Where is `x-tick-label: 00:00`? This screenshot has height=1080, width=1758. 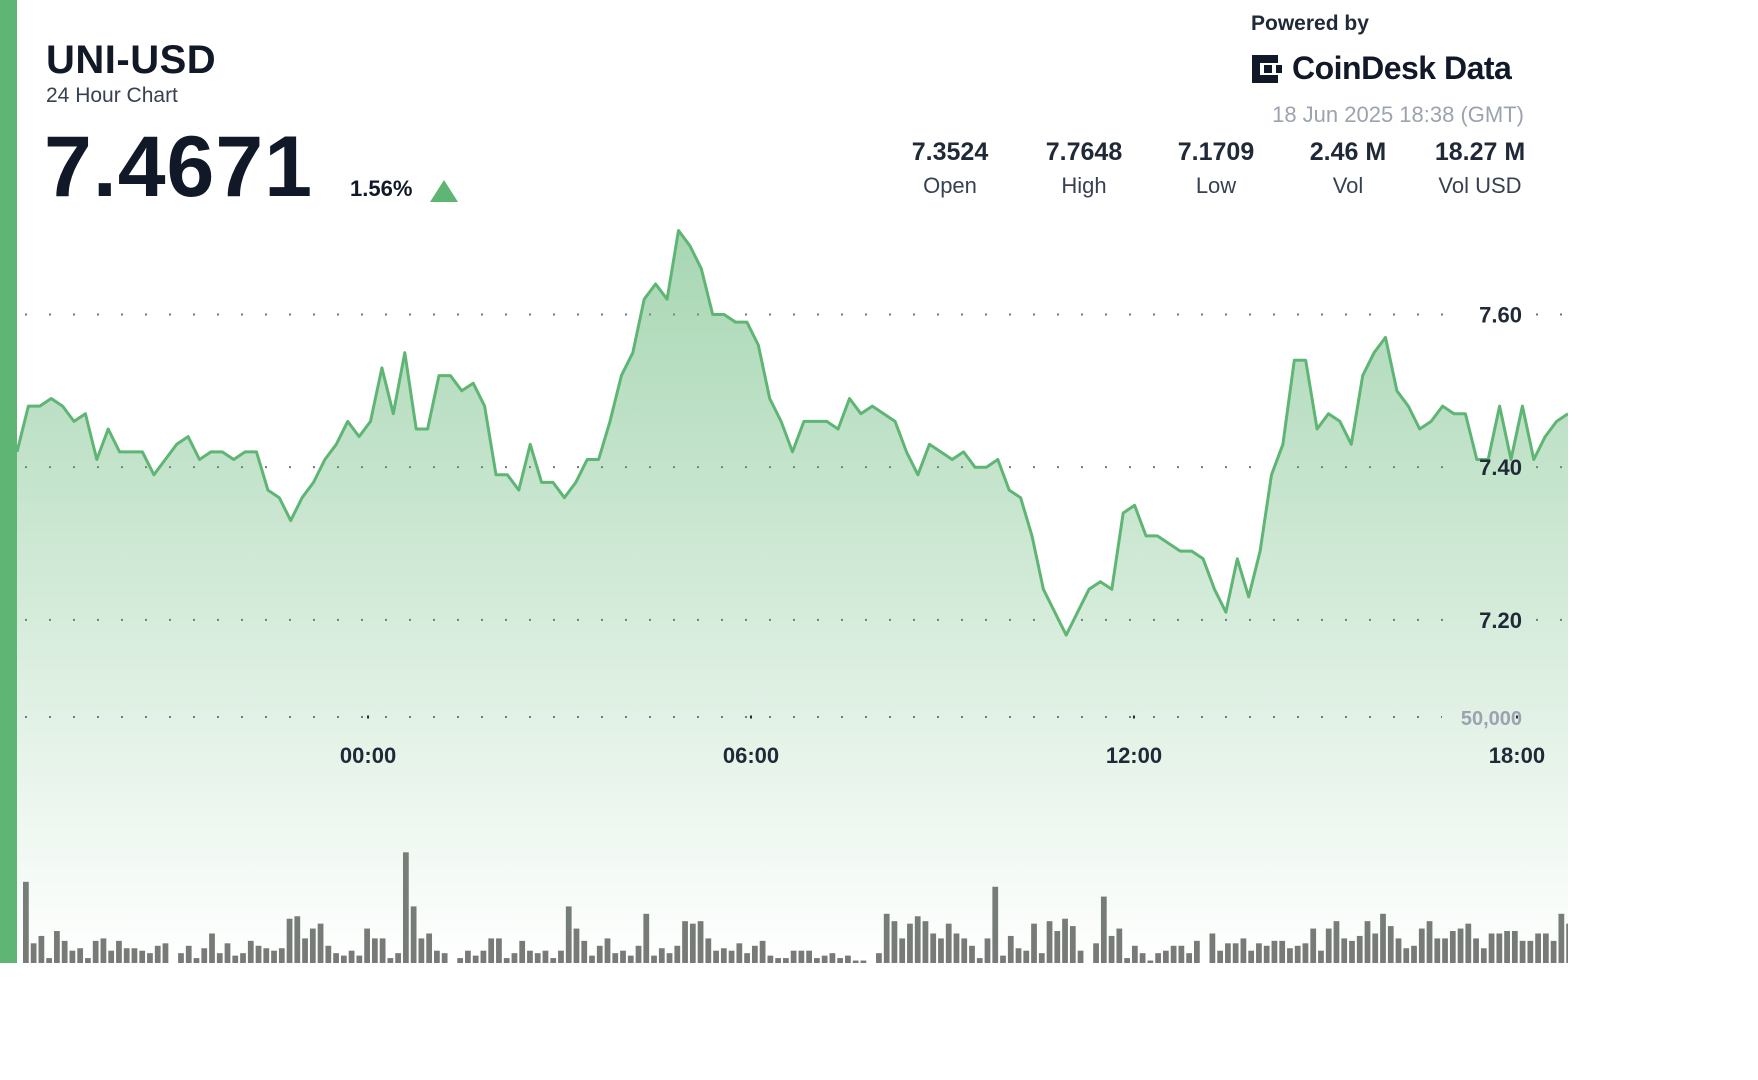 x-tick-label: 00:00 is located at coordinates (368, 755).